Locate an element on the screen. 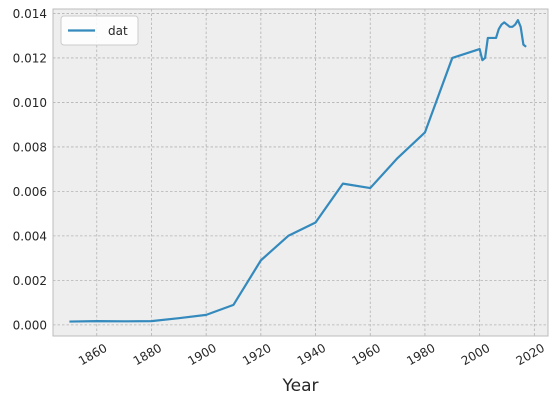 This screenshot has height=408, width=559. x-tick-label: 1860 is located at coordinates (92, 354).